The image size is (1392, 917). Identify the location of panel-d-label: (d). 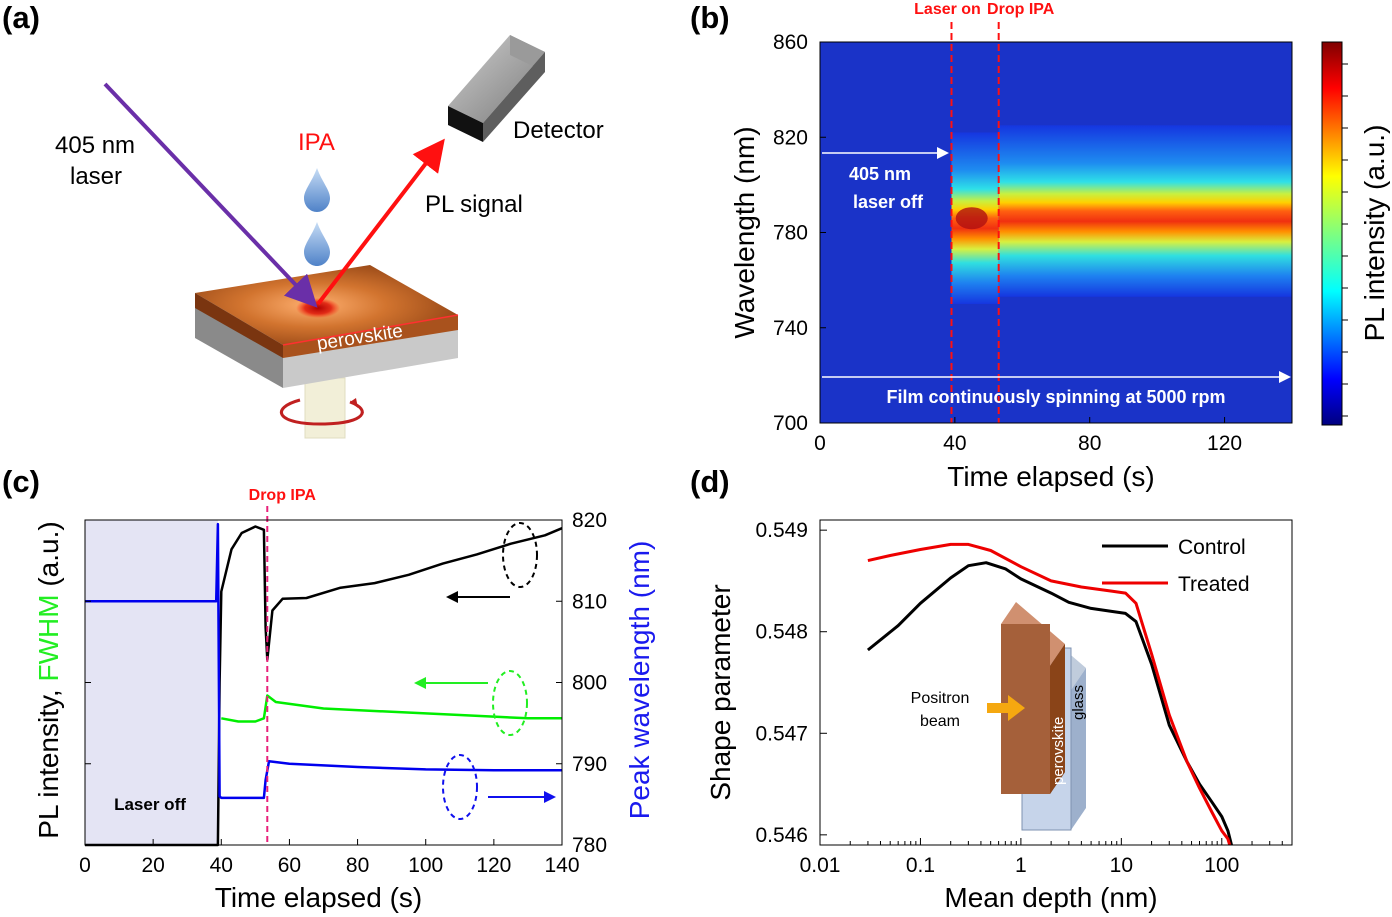
(710, 481).